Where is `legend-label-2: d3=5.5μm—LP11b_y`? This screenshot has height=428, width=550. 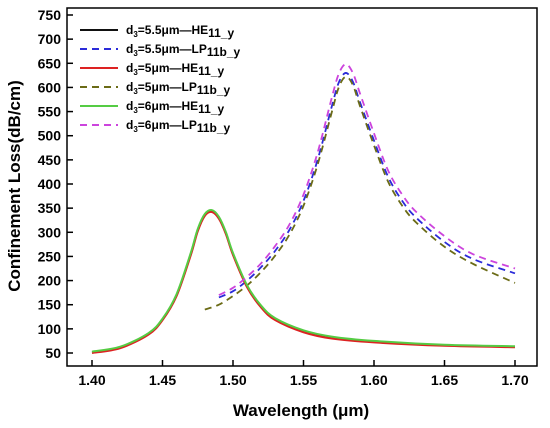
legend-label-2: d3=5.5μm—LP11b_y is located at coordinates (183, 50).